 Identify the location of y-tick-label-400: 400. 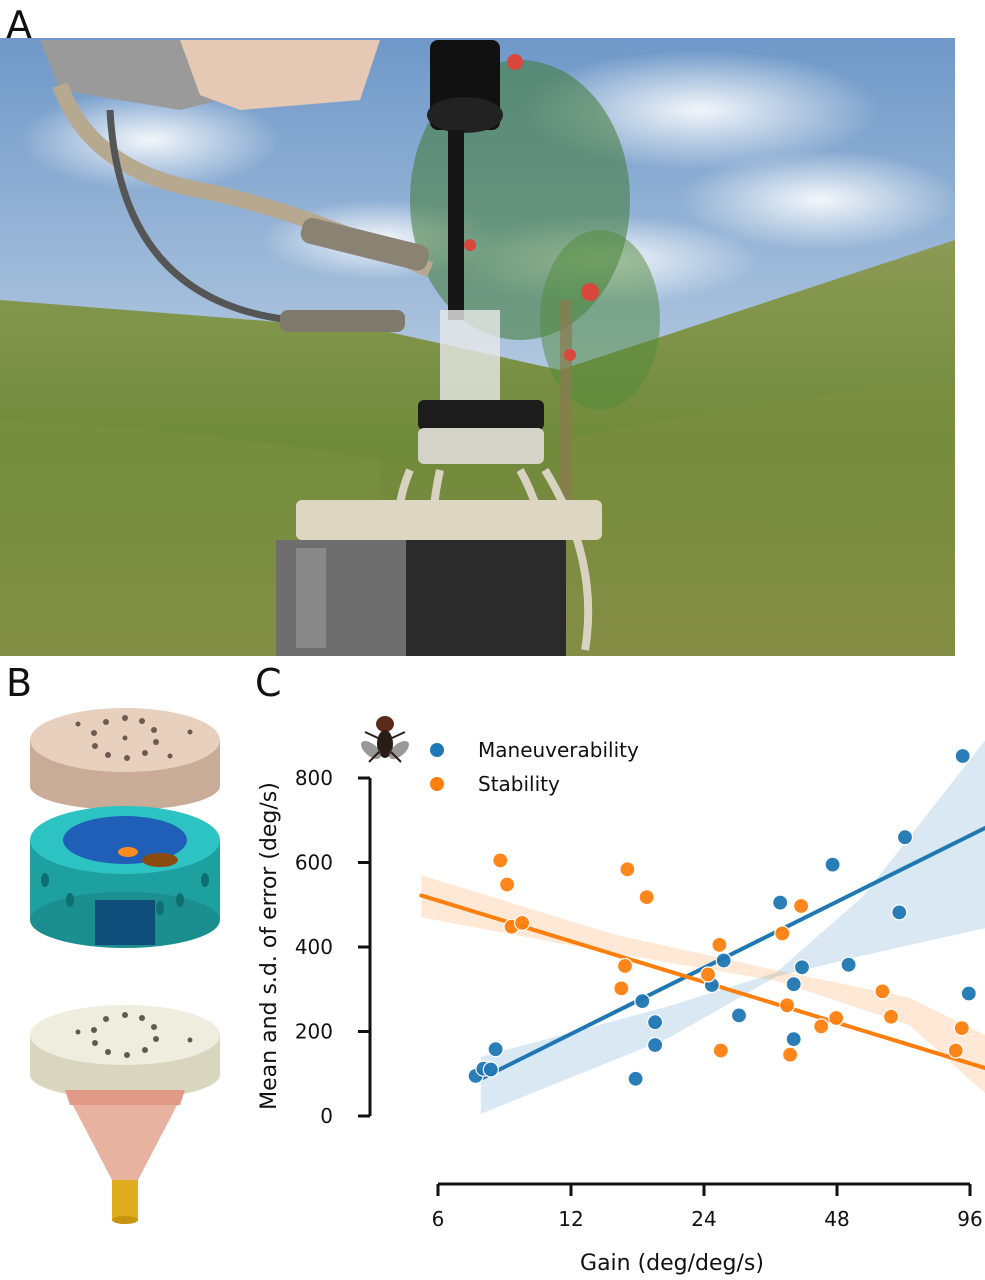
(314, 947).